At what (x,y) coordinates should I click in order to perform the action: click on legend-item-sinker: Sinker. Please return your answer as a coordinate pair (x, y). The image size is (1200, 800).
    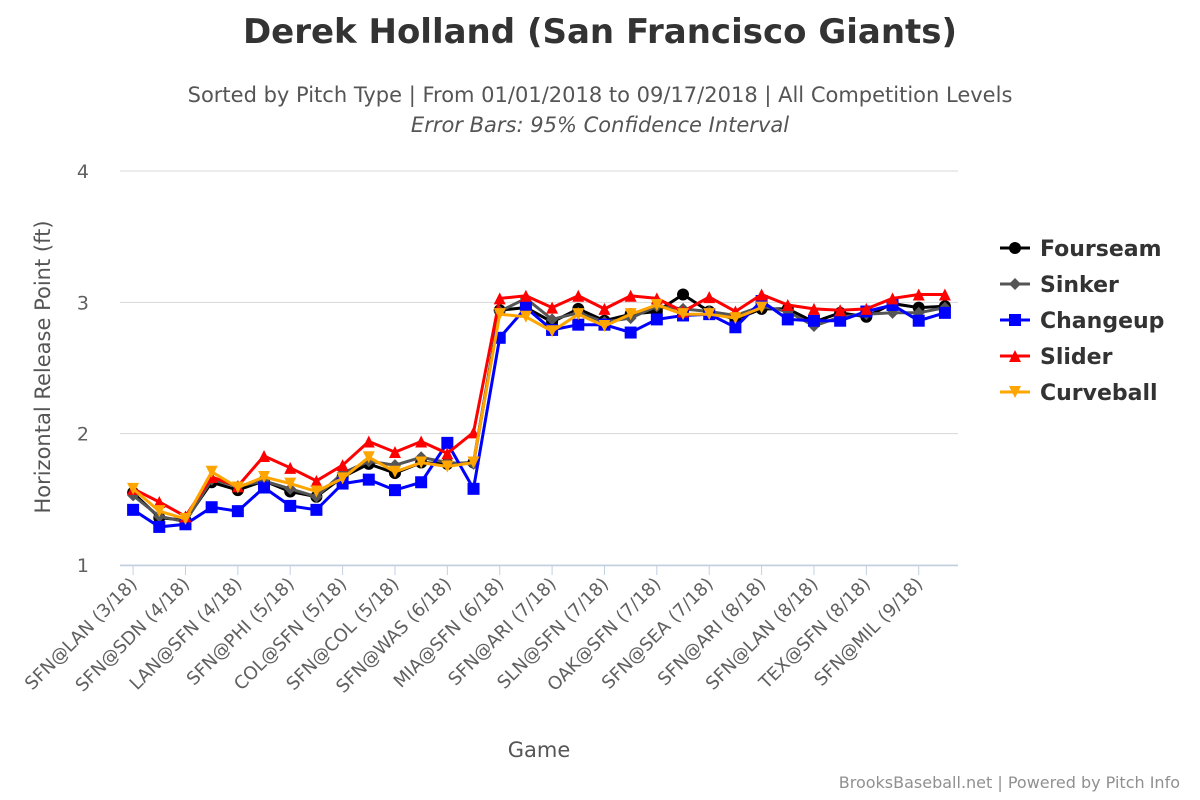
    Looking at the image, I should click on (1059, 285).